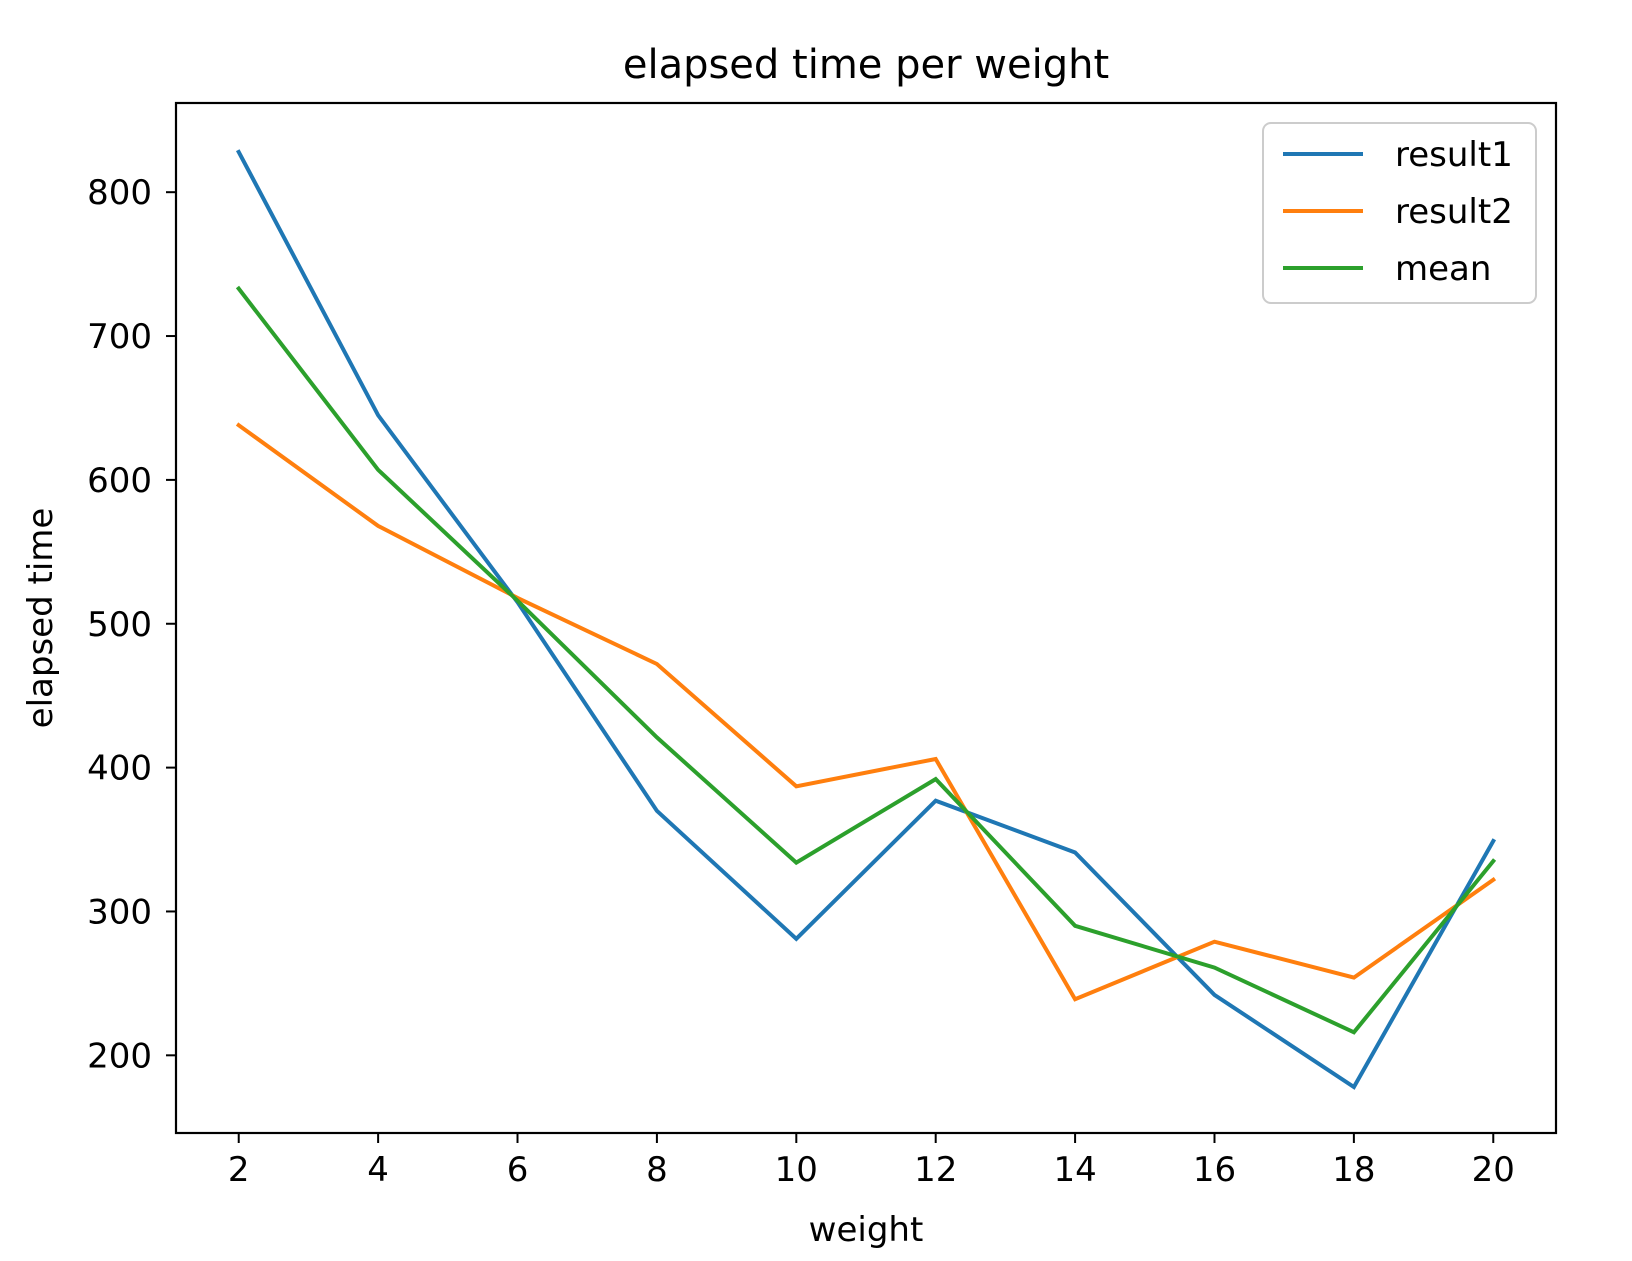  I want to click on y-tick-label: 300, so click(119, 912).